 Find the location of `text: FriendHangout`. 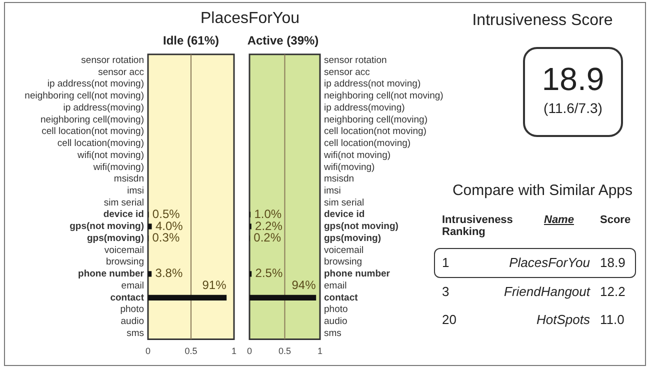

text: FriendHangout is located at coordinates (546, 291).